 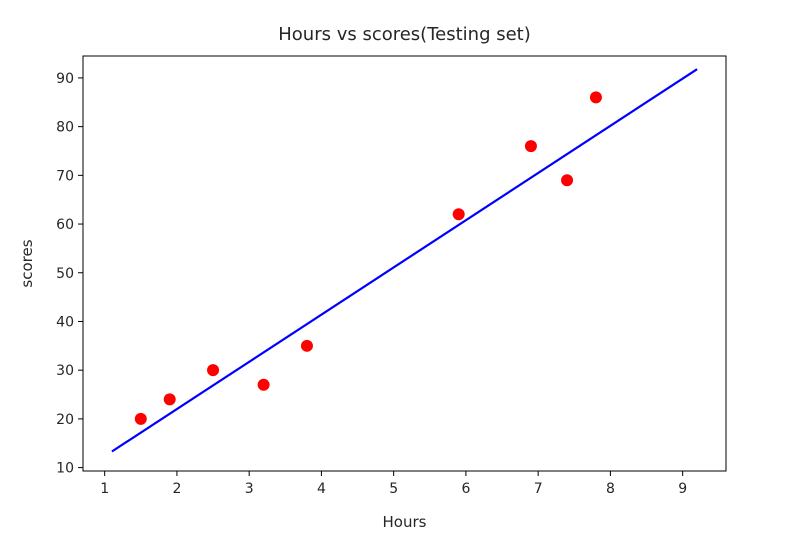 I want to click on y-tick-label: 30, so click(x=65, y=371).